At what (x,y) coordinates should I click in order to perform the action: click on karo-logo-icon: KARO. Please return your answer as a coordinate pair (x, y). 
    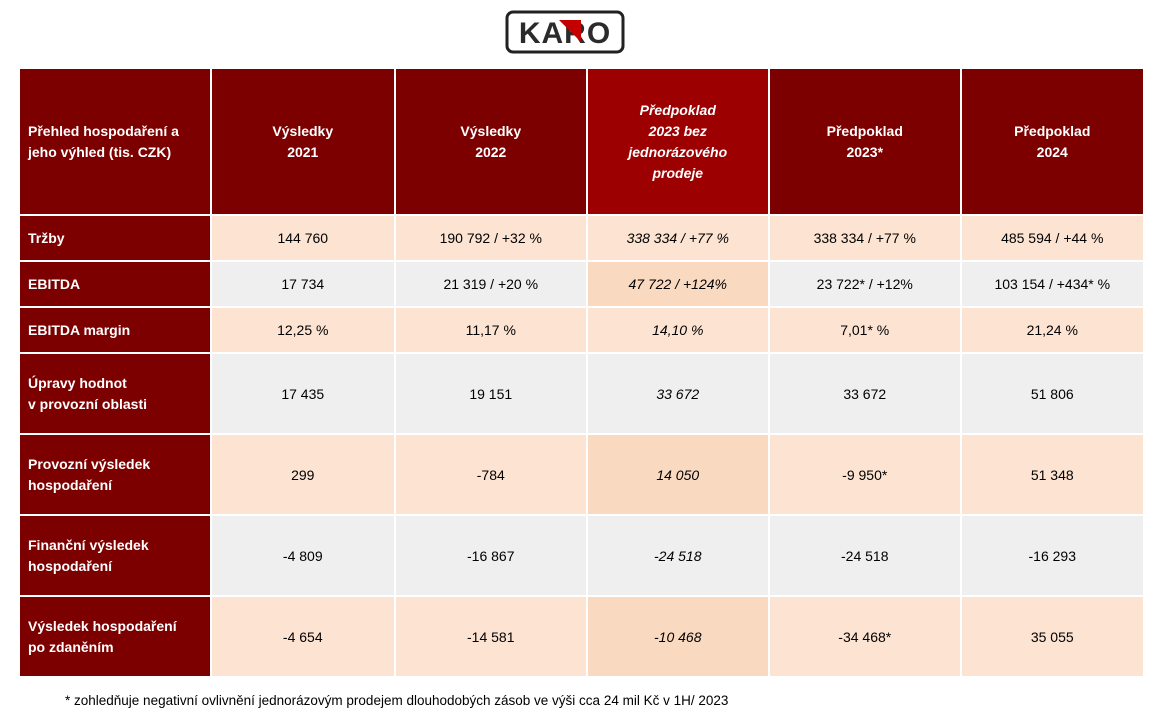
    Looking at the image, I should click on (565, 32).